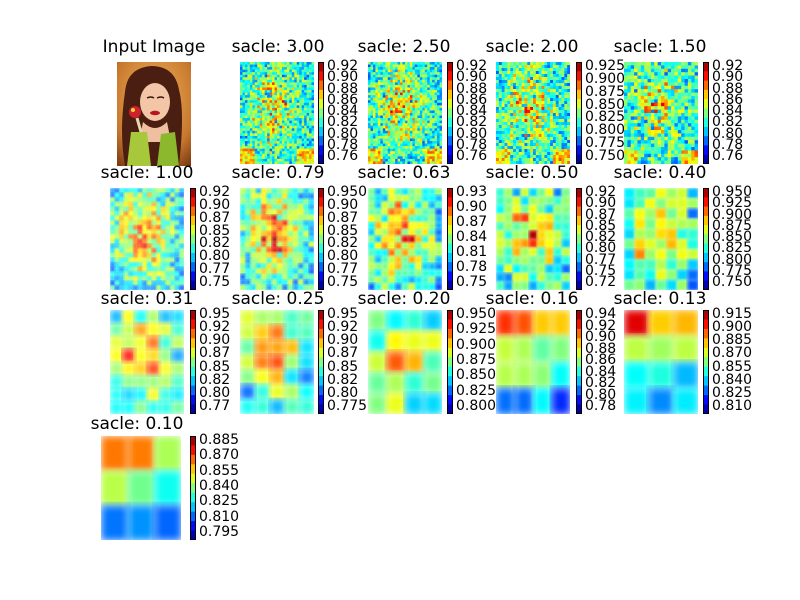  What do you see at coordinates (472, 66) in the screenshot?
I see `colorbar-tick-label: 0.92` at bounding box center [472, 66].